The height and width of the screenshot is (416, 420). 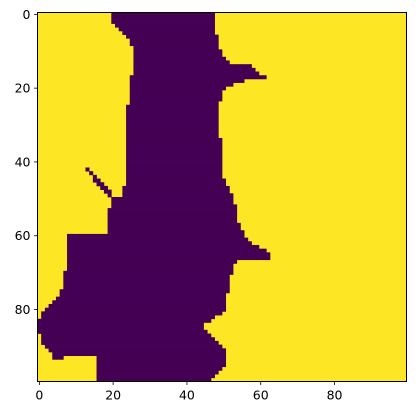 I want to click on y-axis: 0 20 40 60 80, so click(x=26, y=162).